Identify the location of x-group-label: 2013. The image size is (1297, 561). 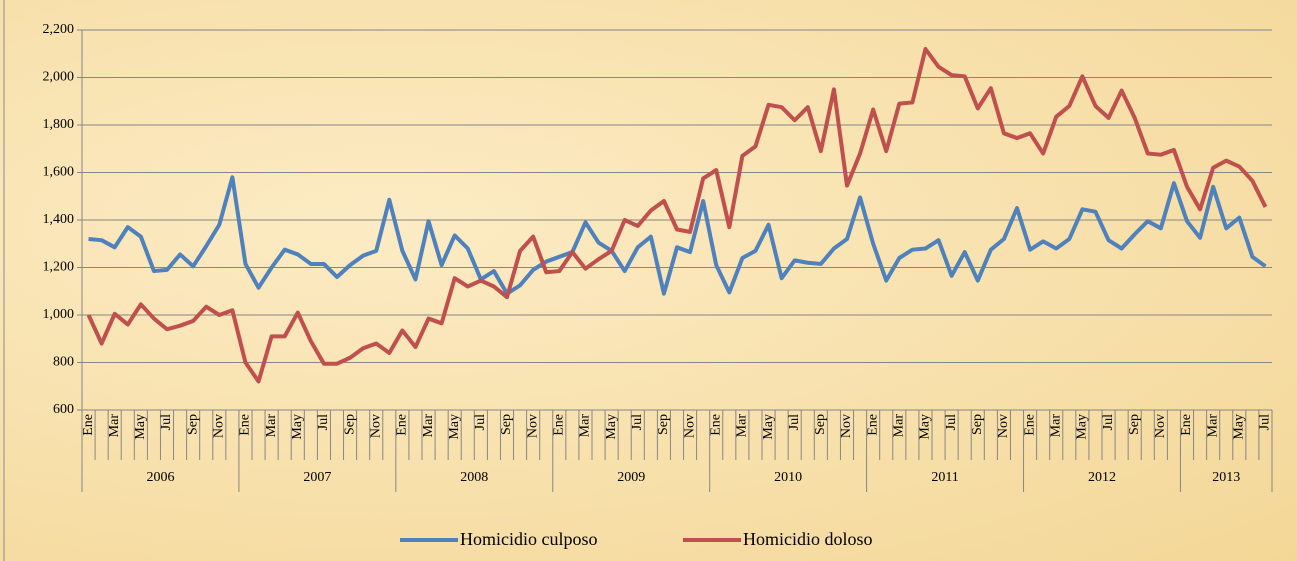
(1226, 477).